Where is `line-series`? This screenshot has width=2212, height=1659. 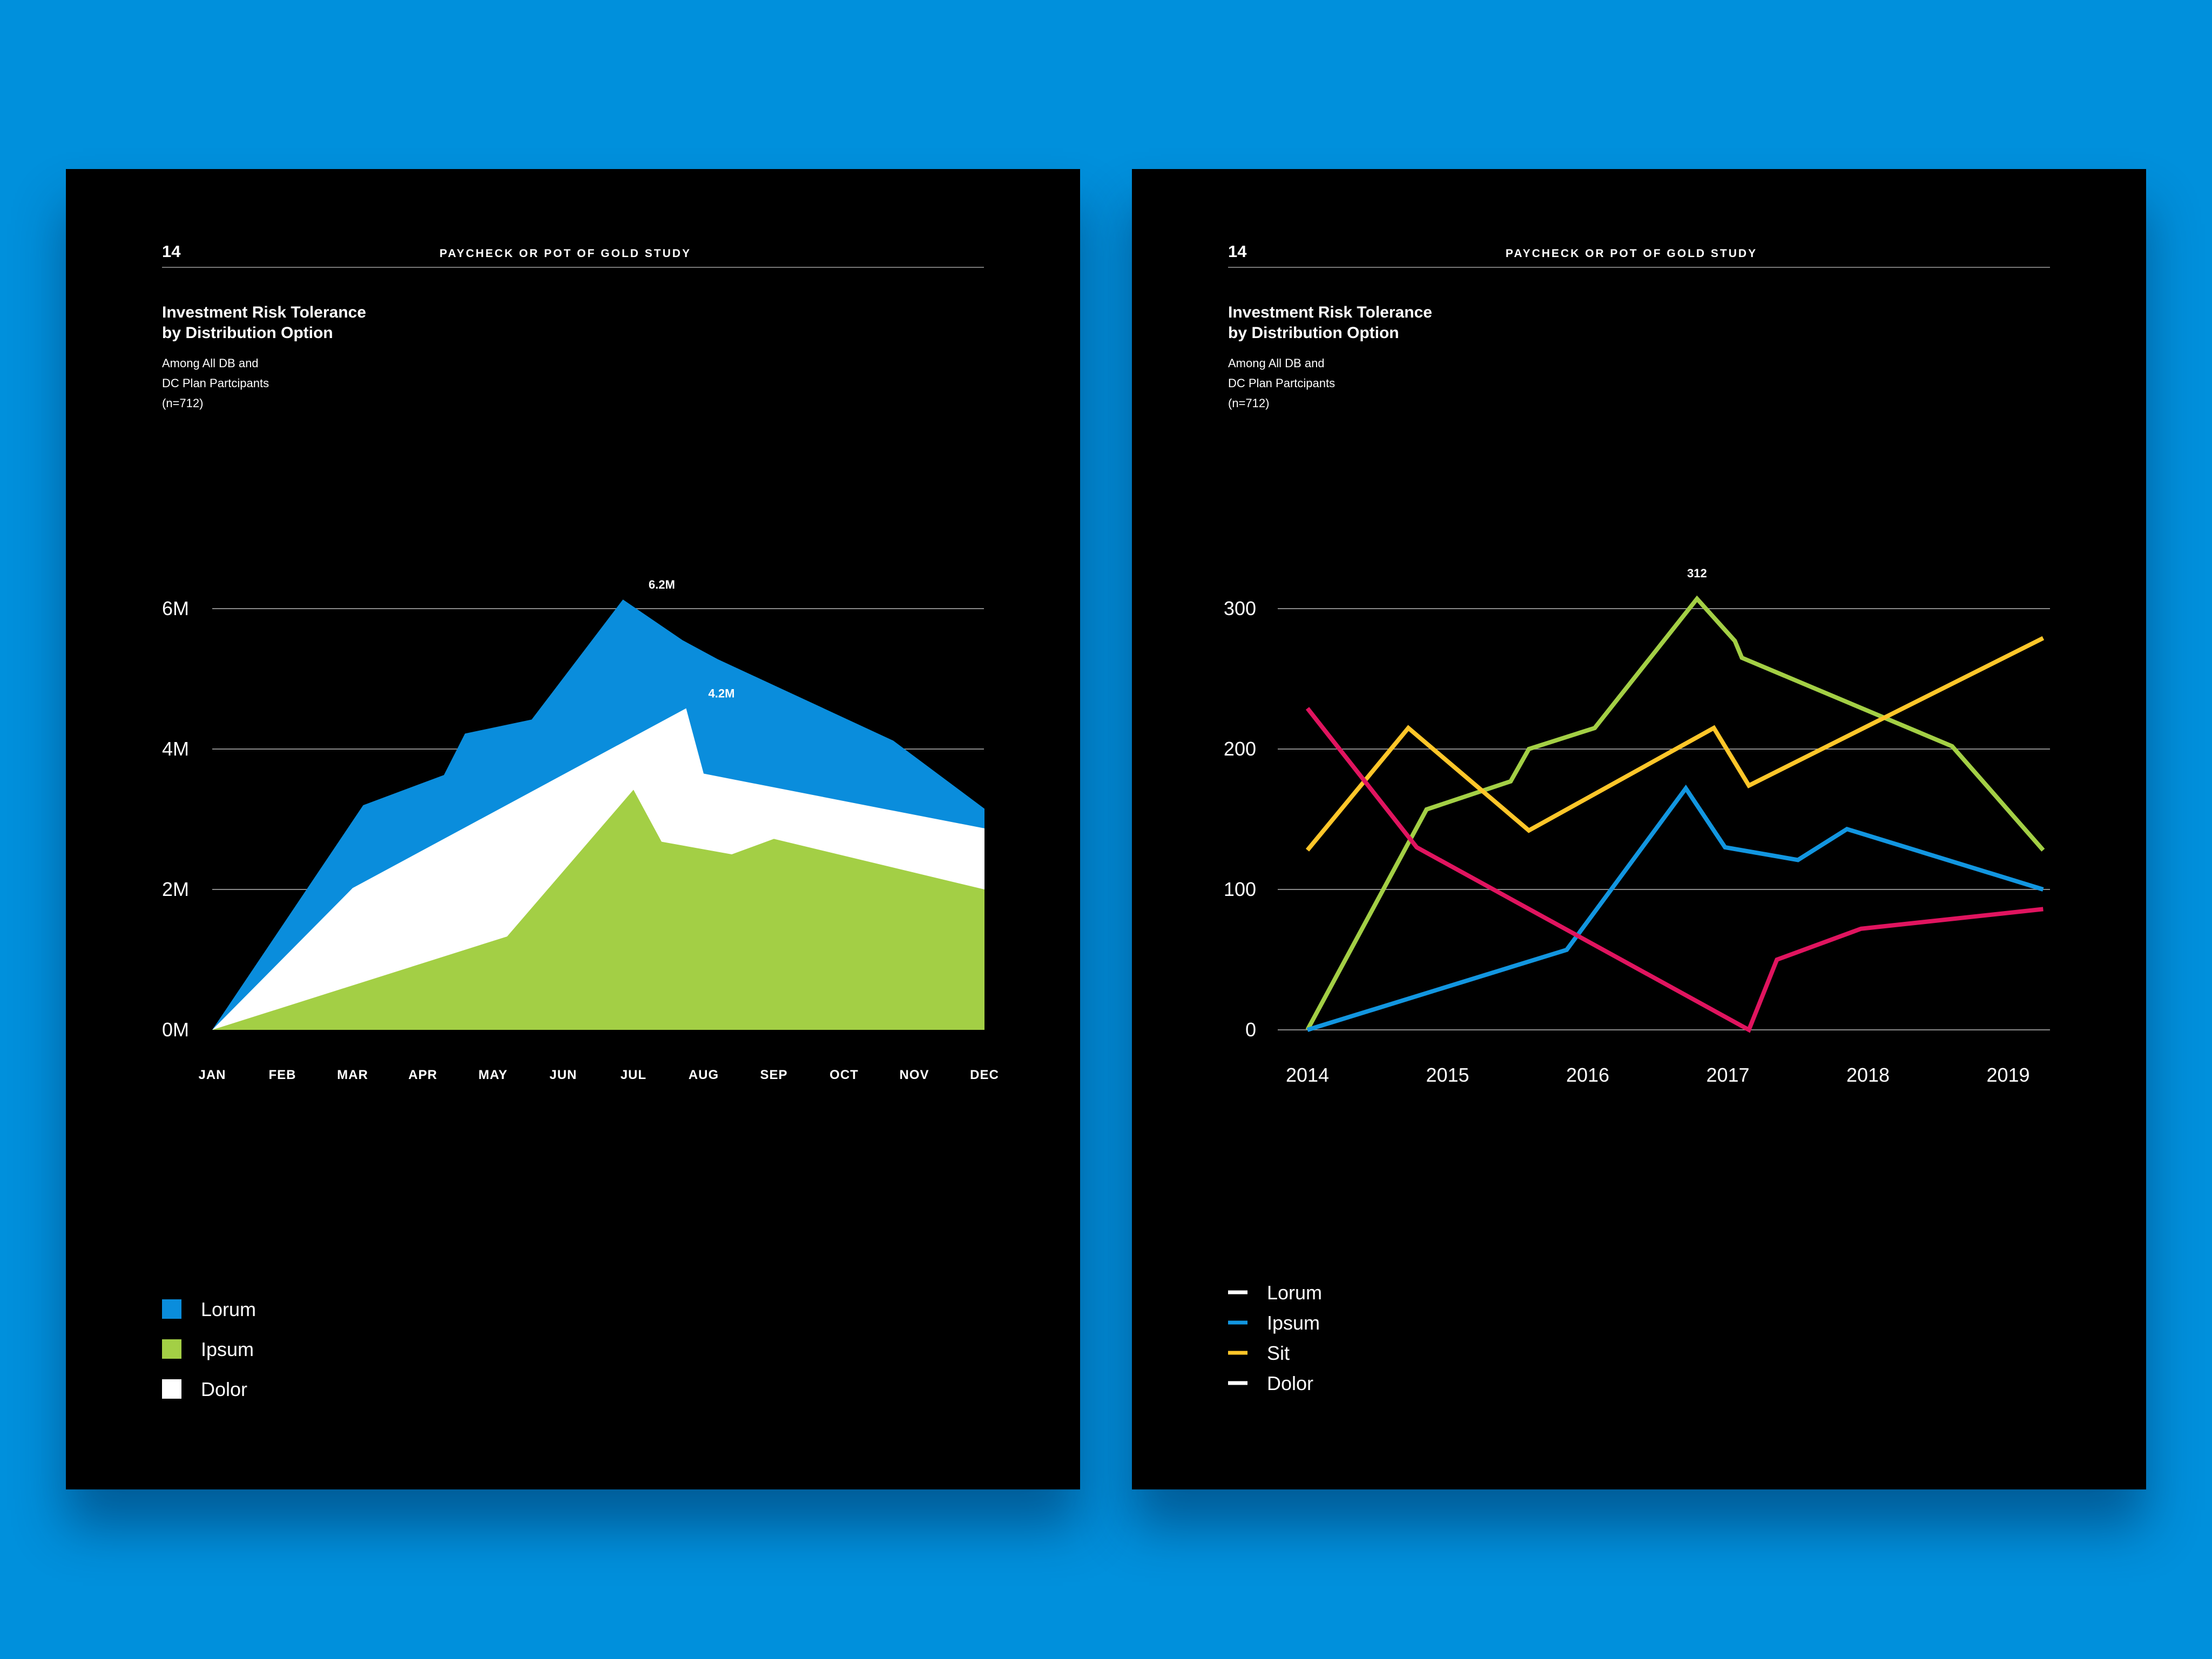
line-series is located at coordinates (1675, 814).